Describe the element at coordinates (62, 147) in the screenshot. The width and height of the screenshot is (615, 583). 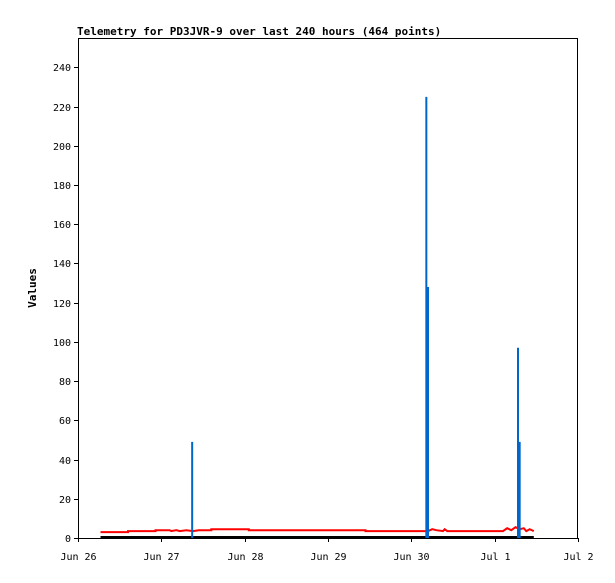
I see `y-tick-label: 200` at that location.